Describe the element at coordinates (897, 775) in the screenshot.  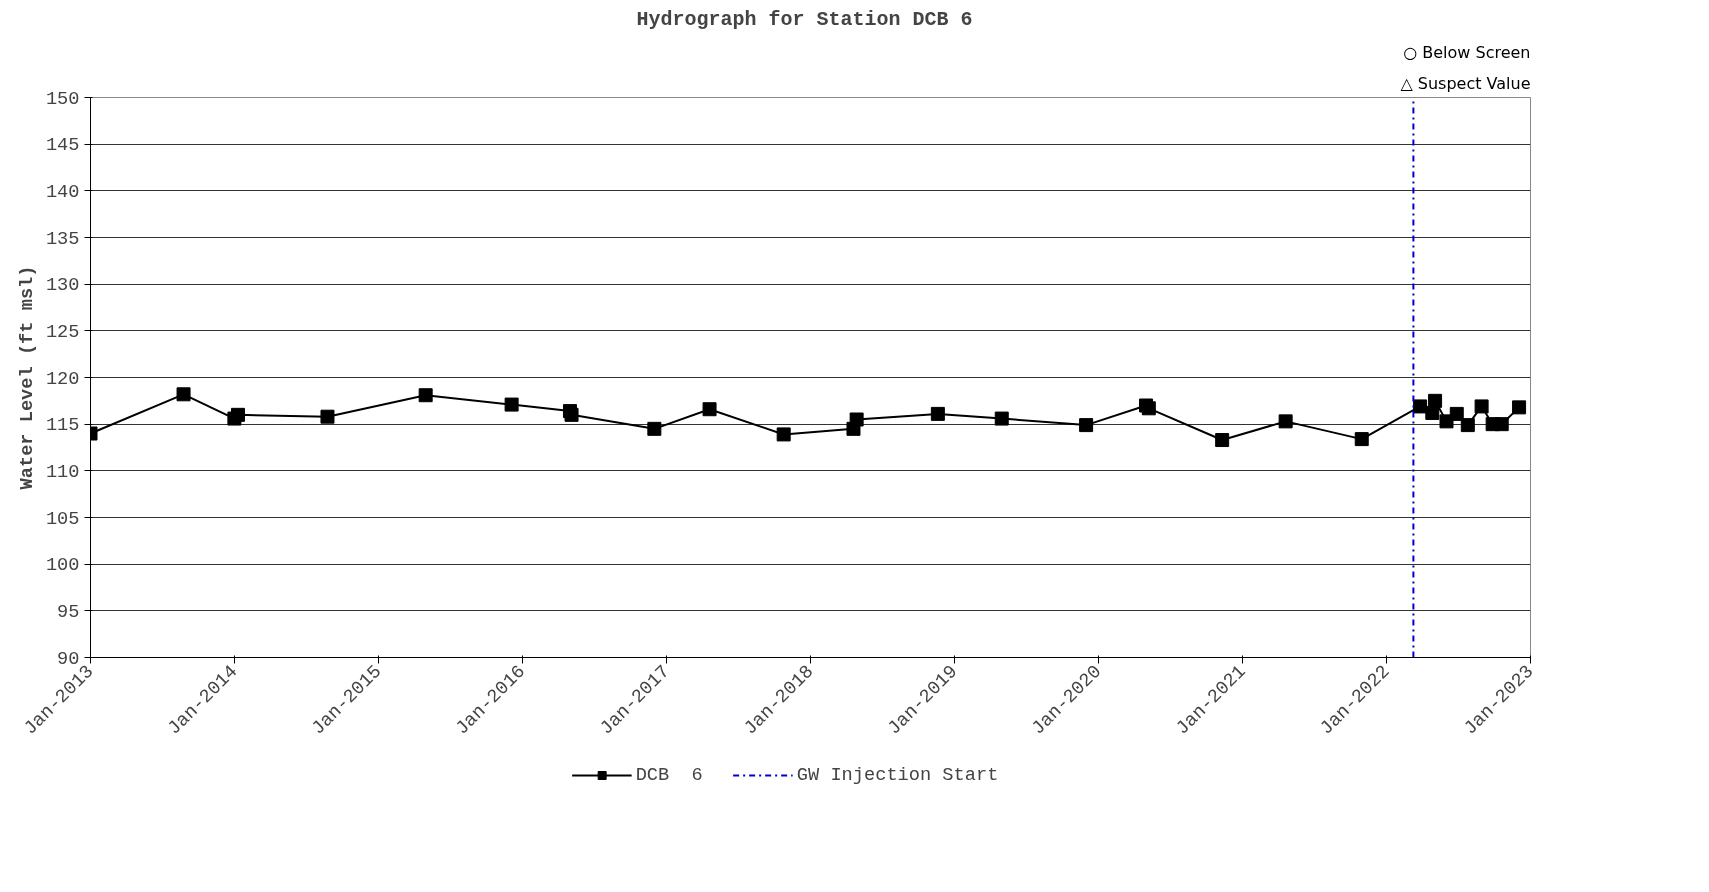
I see `legend-label: GW Injection Start` at that location.